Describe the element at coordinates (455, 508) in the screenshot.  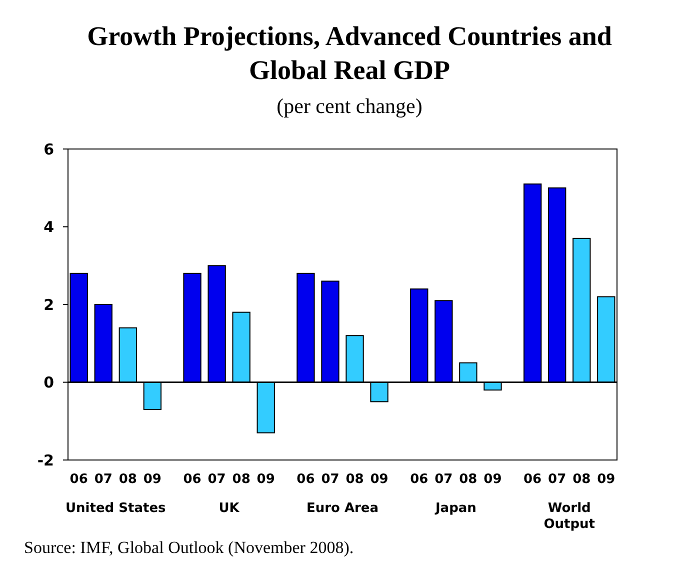
I see `x-tick-label: Japan` at that location.